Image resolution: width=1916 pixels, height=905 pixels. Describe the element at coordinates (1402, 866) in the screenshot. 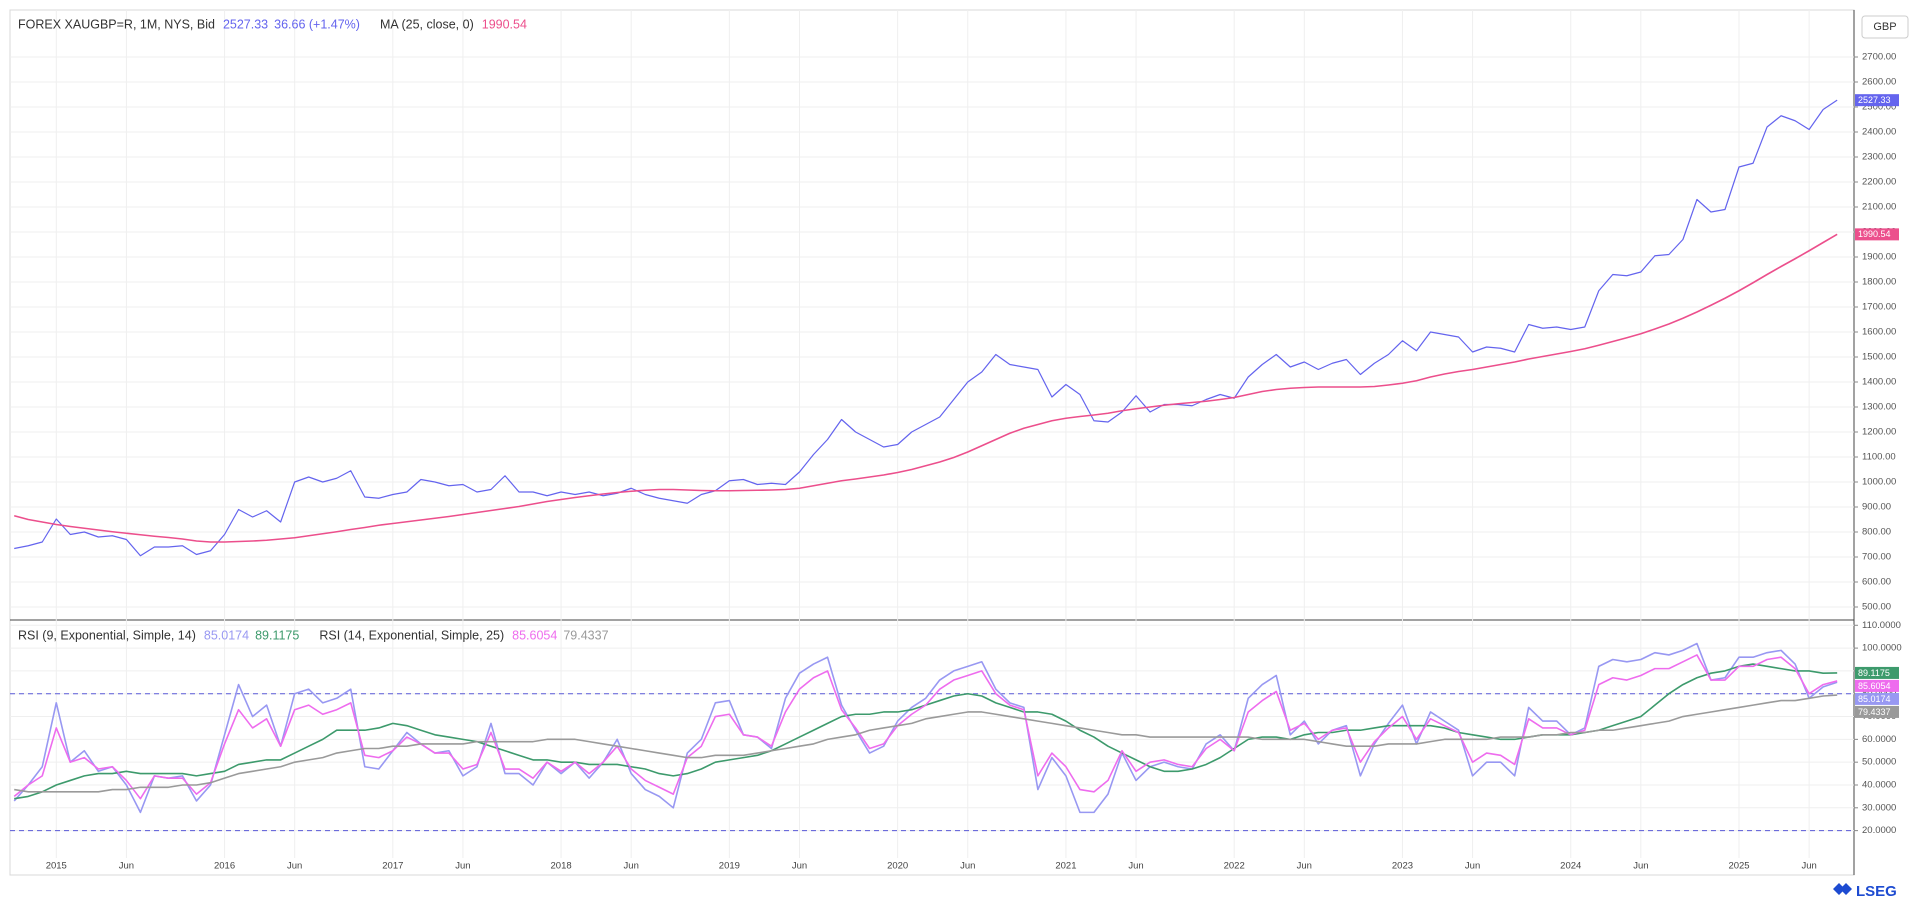

I see `x-tick-label: 2023` at that location.